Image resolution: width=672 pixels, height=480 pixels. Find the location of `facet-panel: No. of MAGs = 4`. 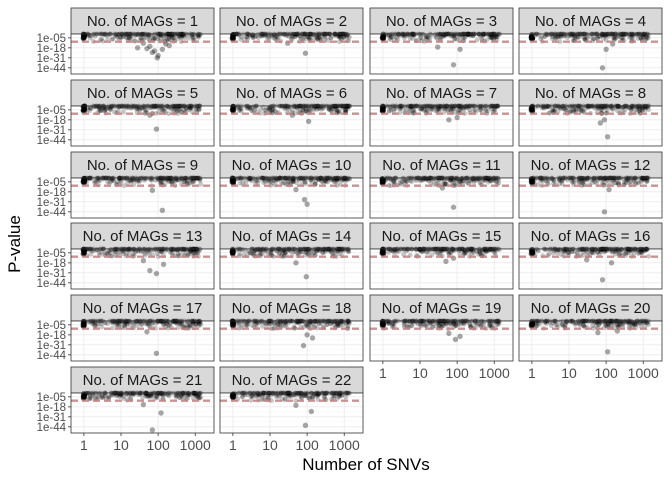

facet-panel: No. of MAGs = 4 is located at coordinates (590, 41).